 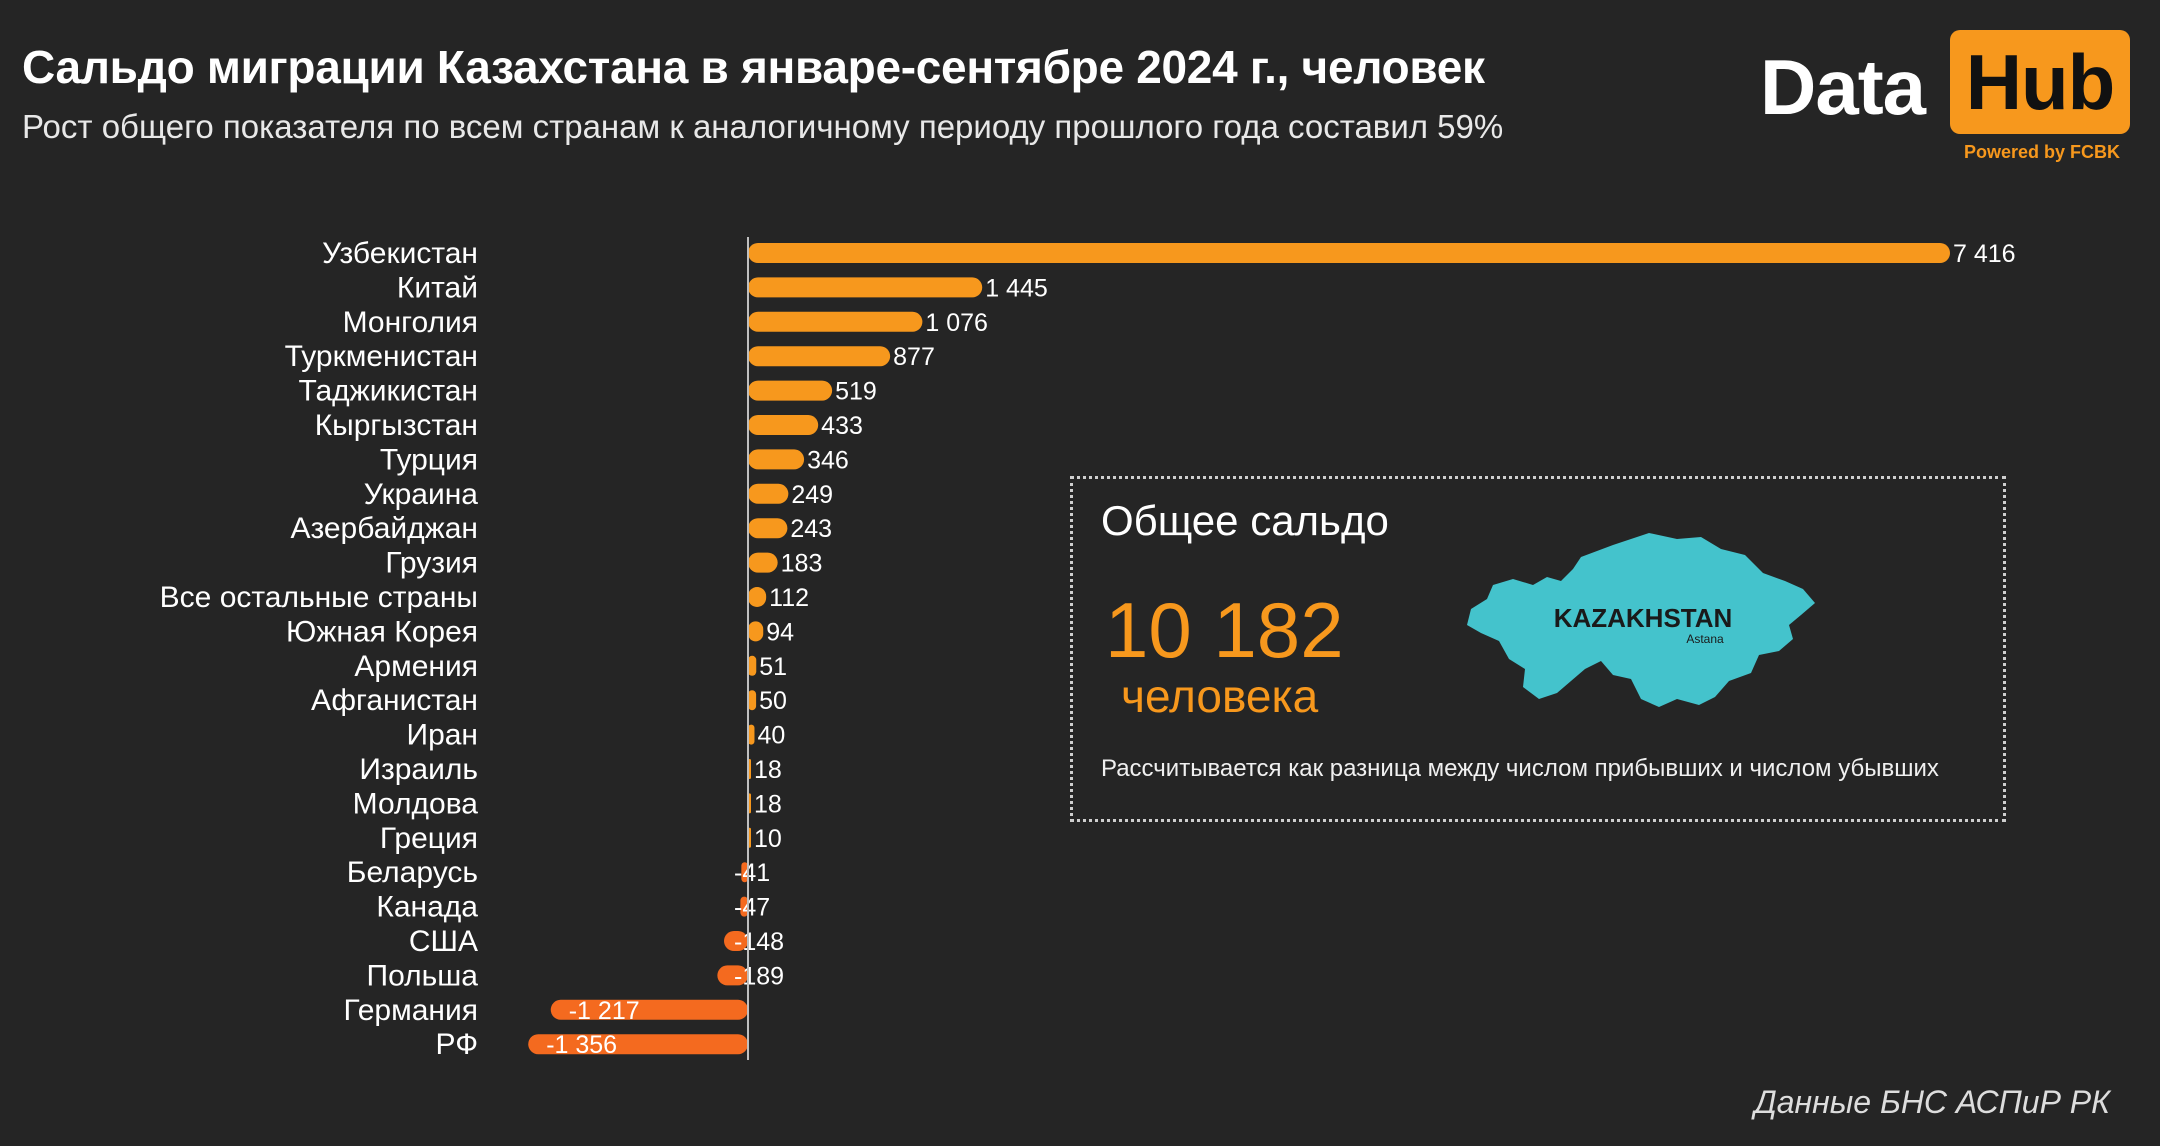 I want to click on value-label: 112, so click(x=789, y=598).